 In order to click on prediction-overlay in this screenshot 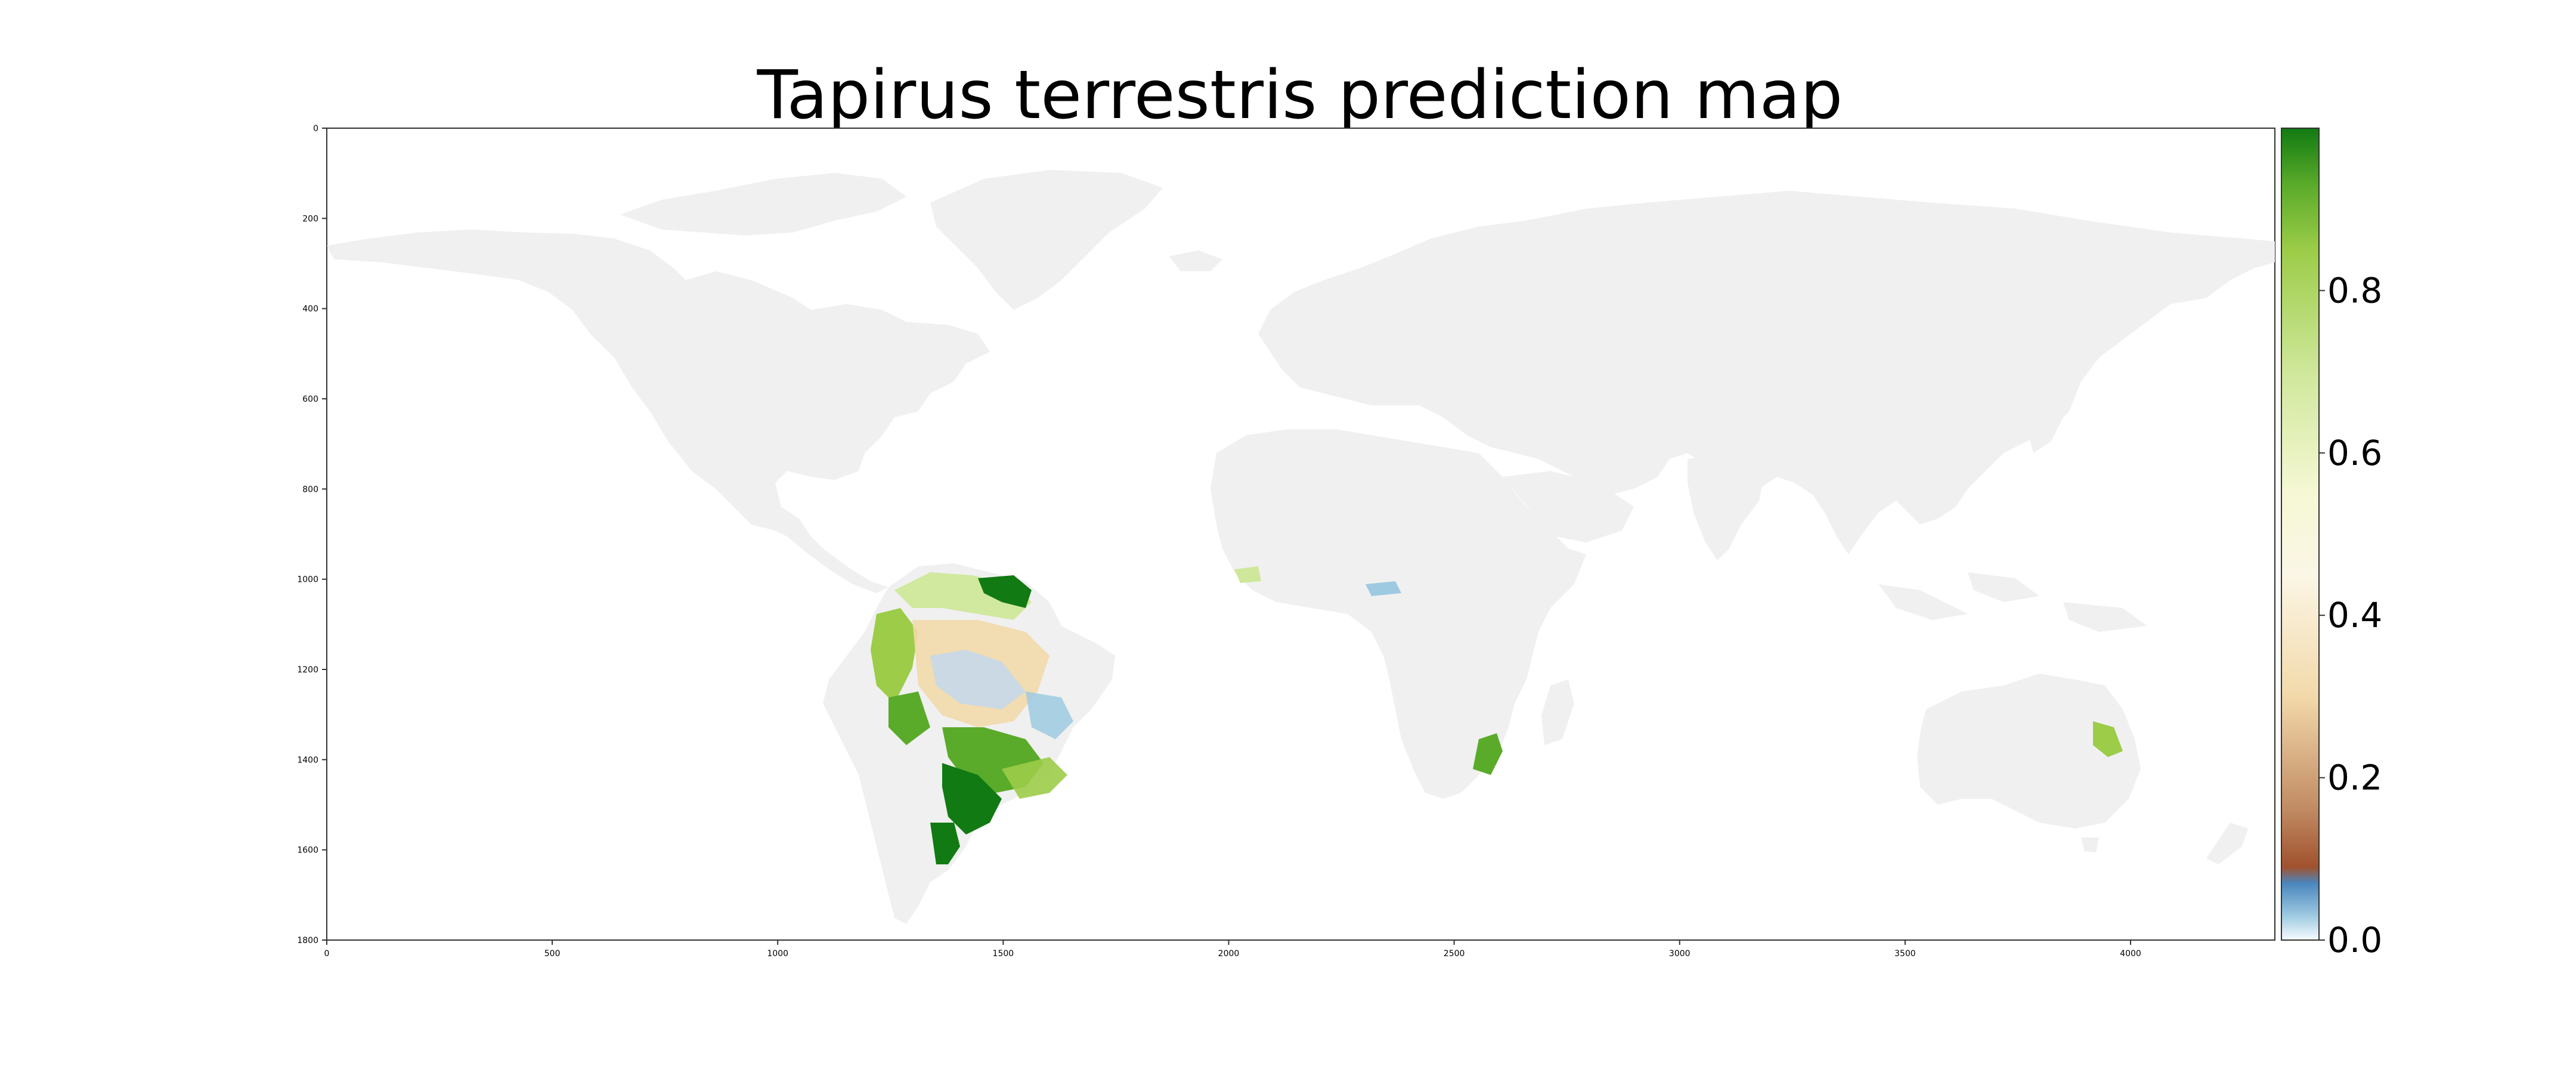, I will do `click(1497, 715)`.